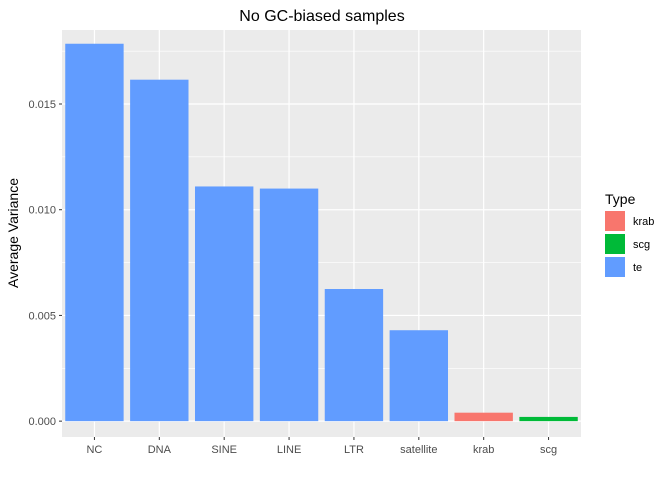 The image size is (672, 480). Describe the element at coordinates (289, 450) in the screenshot. I see `x-tick-label: LINE` at that location.